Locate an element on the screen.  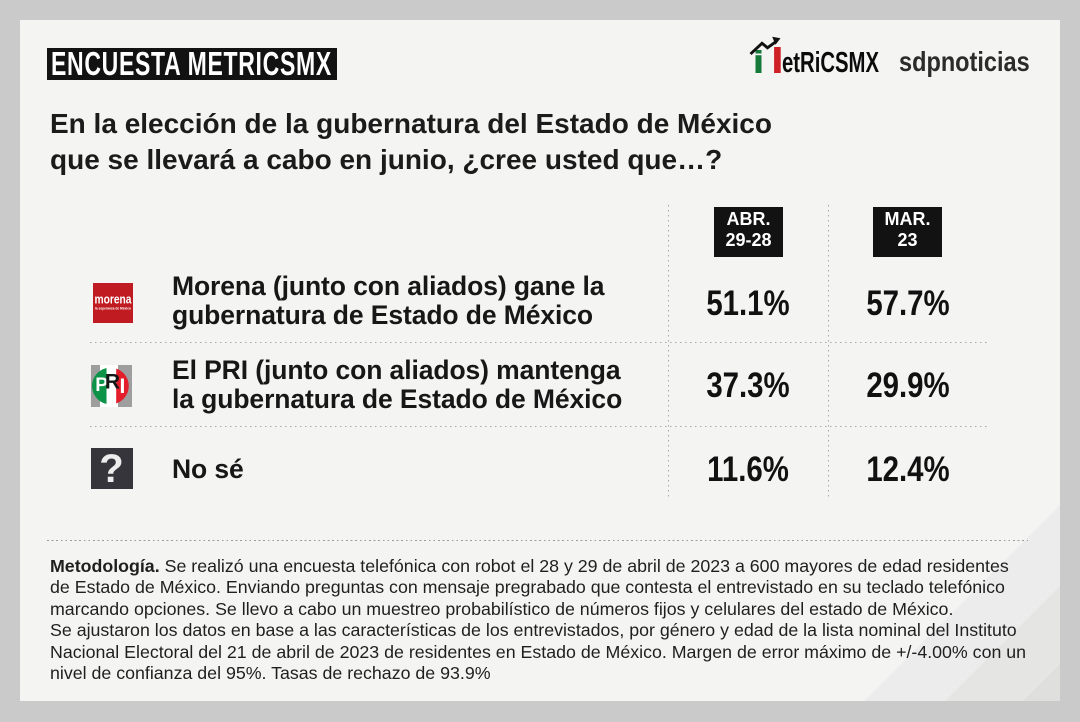
svg-text: I is located at coordinates (122, 386).